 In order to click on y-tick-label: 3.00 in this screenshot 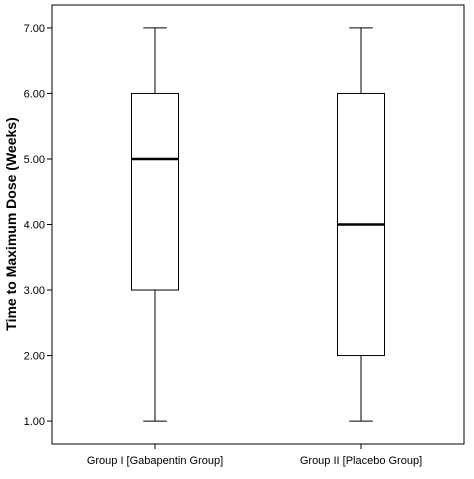, I will do `click(34, 291)`.